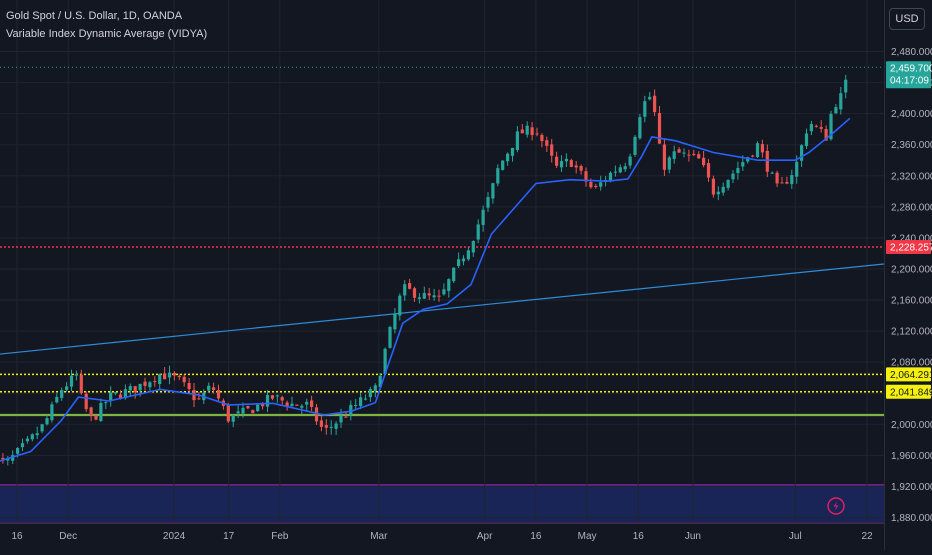 The height and width of the screenshot is (555, 932). I want to click on x-tick-label: 17, so click(229, 536).